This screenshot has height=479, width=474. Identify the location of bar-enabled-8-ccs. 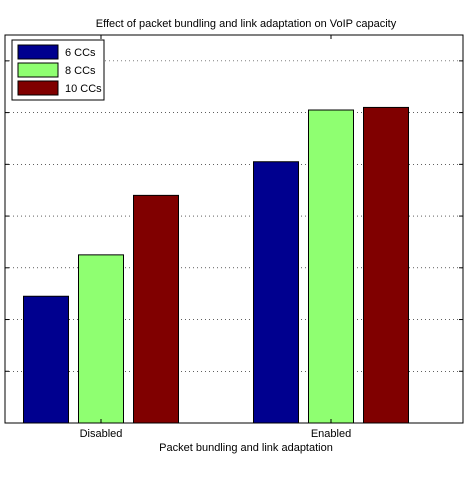
(331, 266).